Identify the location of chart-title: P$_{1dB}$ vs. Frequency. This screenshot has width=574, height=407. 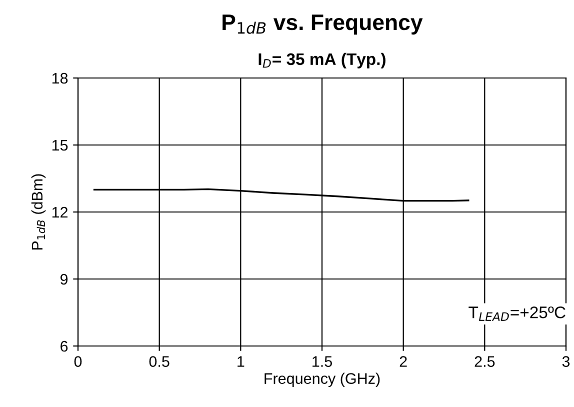
(322, 24).